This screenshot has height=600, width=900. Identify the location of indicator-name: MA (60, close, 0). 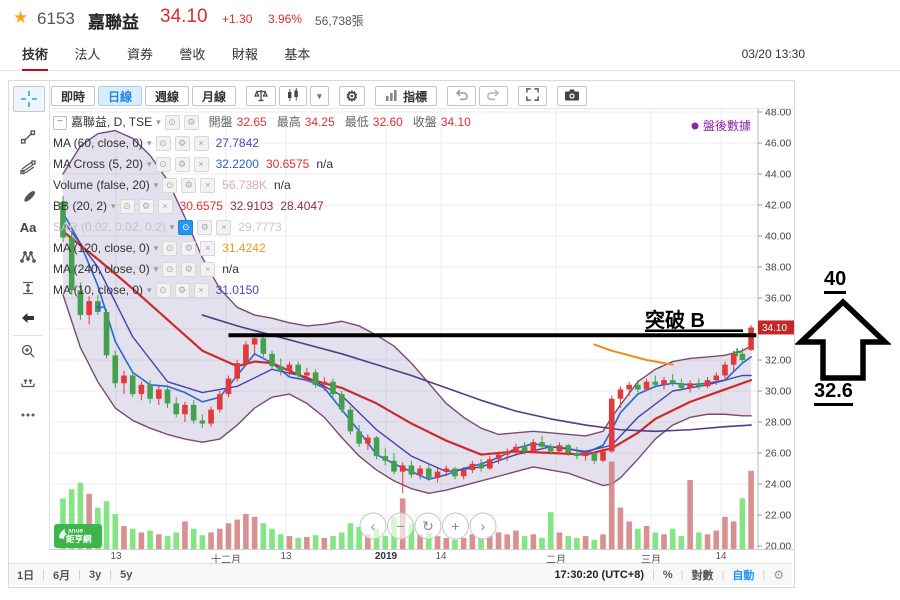
(98, 143).